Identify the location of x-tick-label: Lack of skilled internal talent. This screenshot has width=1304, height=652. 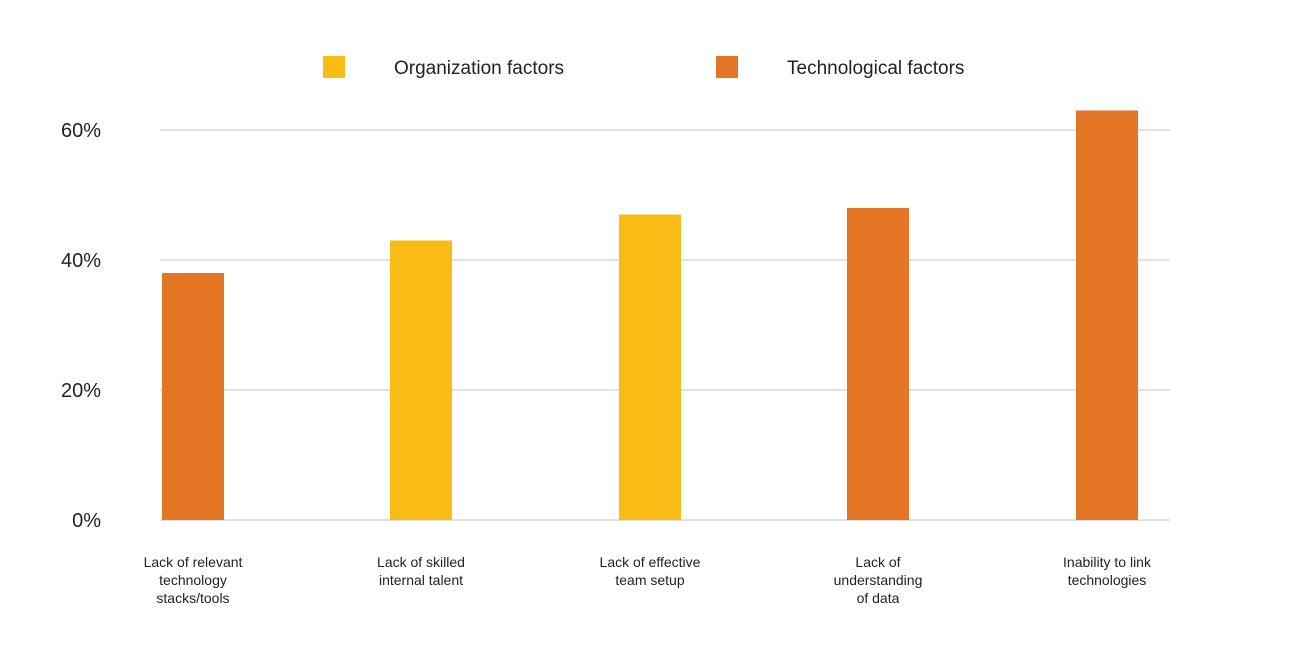
(421, 571).